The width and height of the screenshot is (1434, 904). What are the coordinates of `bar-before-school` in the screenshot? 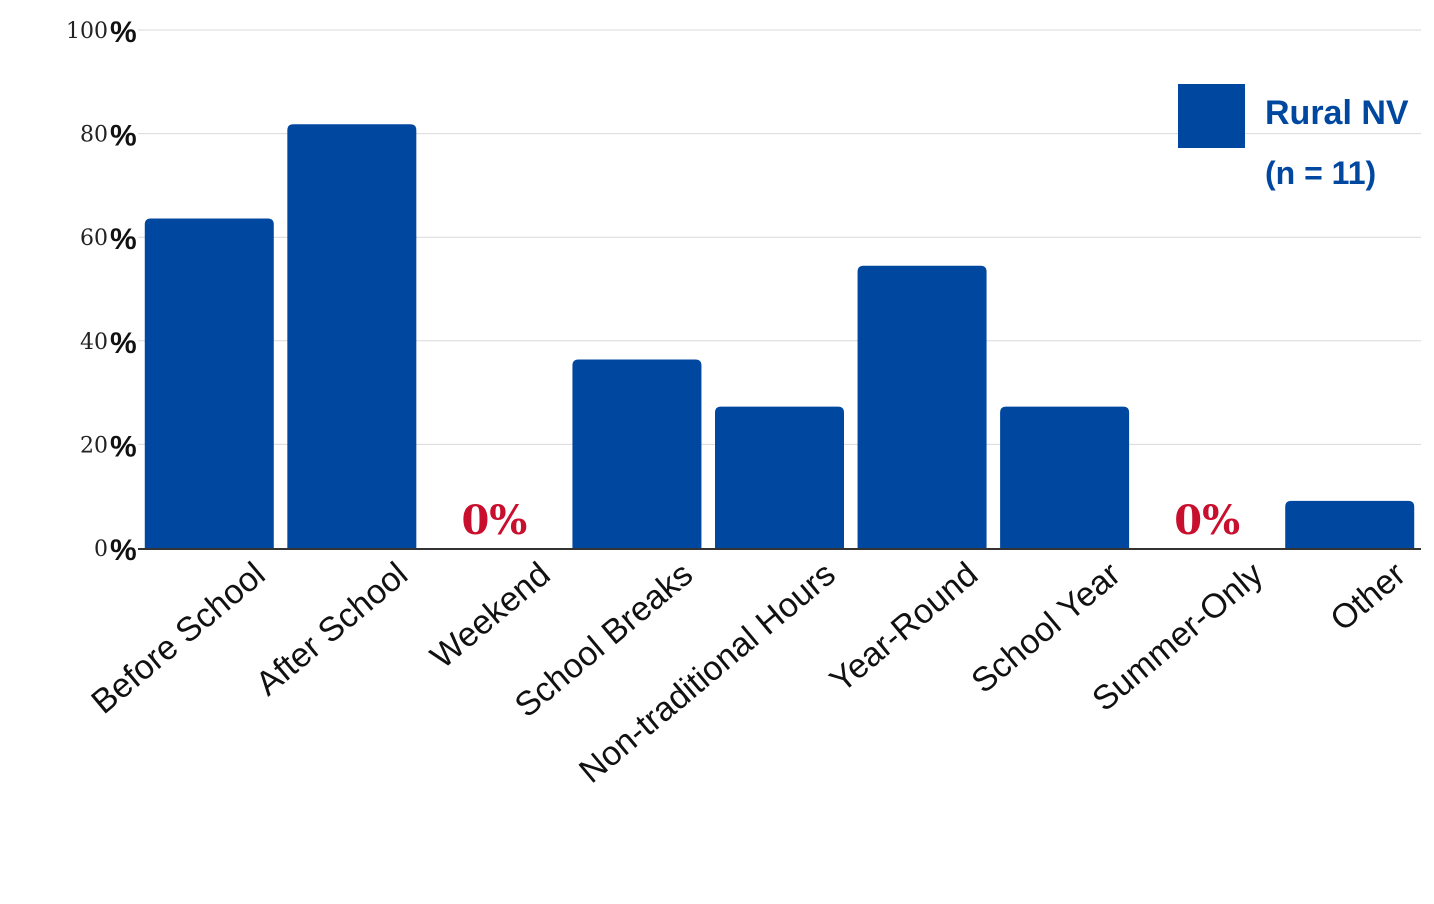 It's located at (209, 383).